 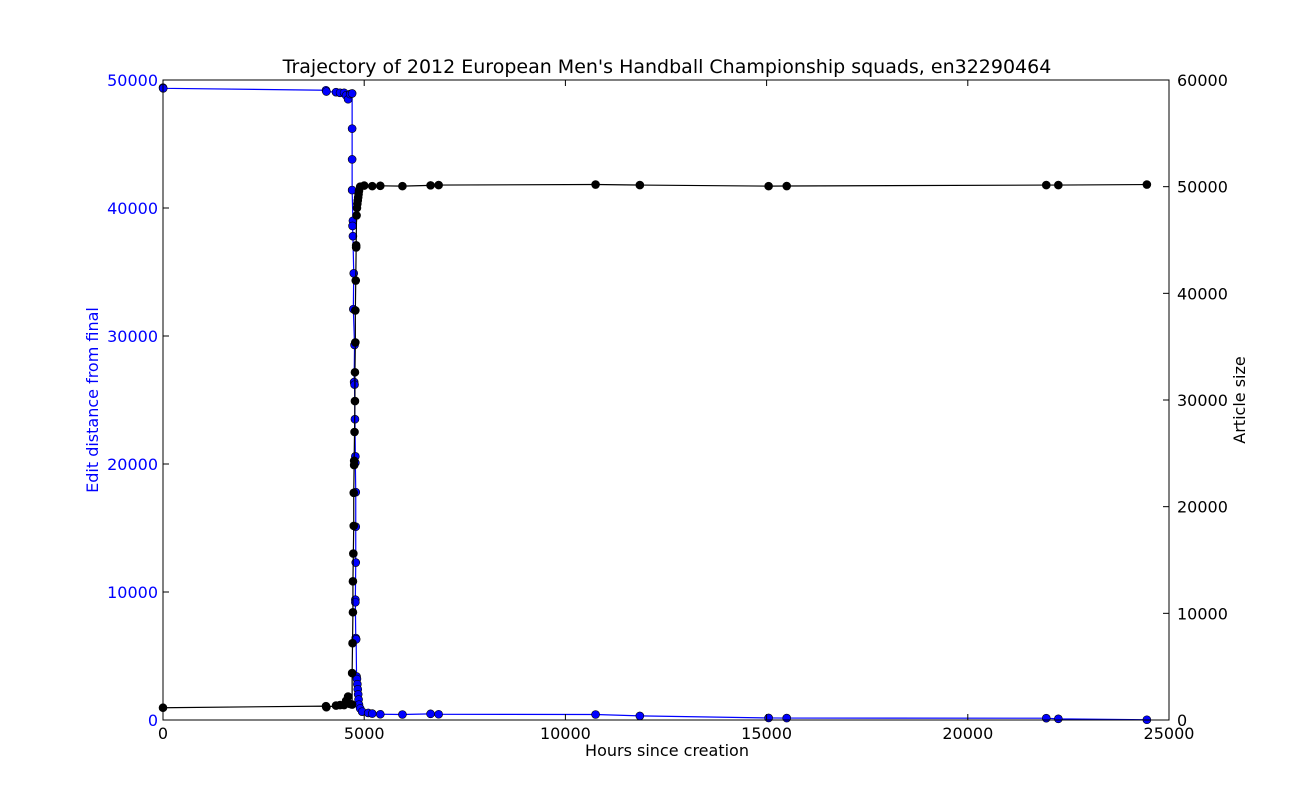 What do you see at coordinates (1202, 80) in the screenshot?
I see `right-y-tick-label: 60000` at bounding box center [1202, 80].